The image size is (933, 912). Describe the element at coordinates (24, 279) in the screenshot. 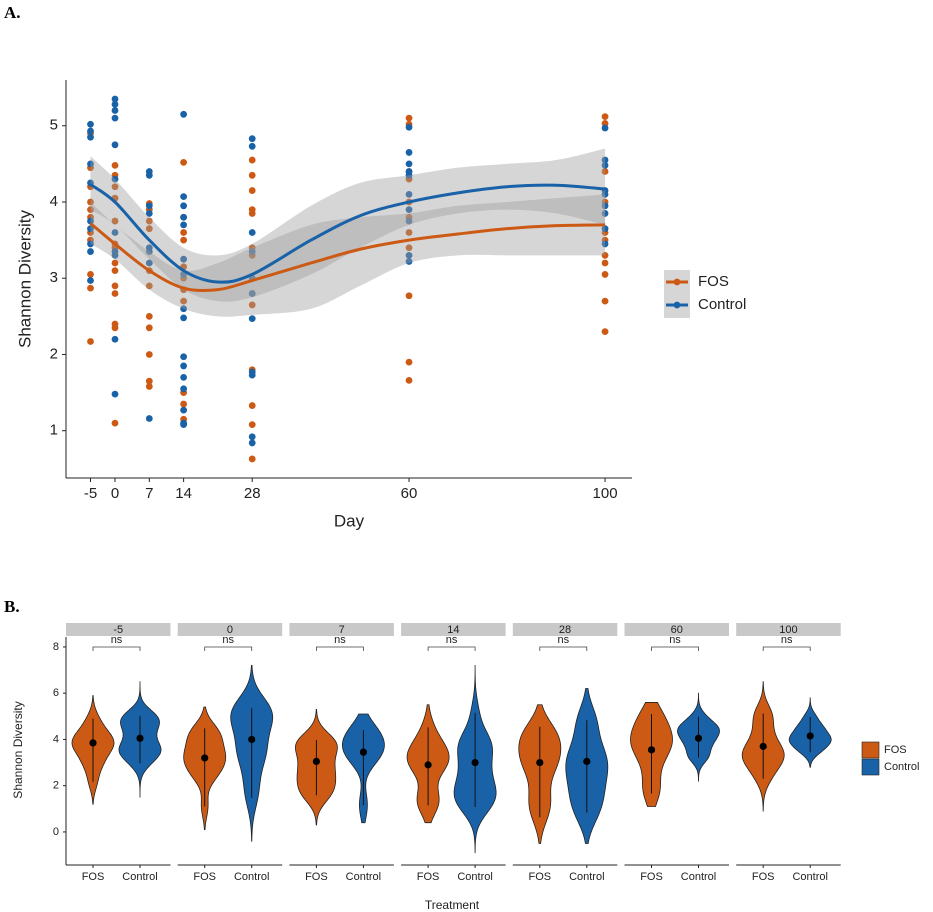

I see `y-axis-label: Shannon Diversity` at that location.